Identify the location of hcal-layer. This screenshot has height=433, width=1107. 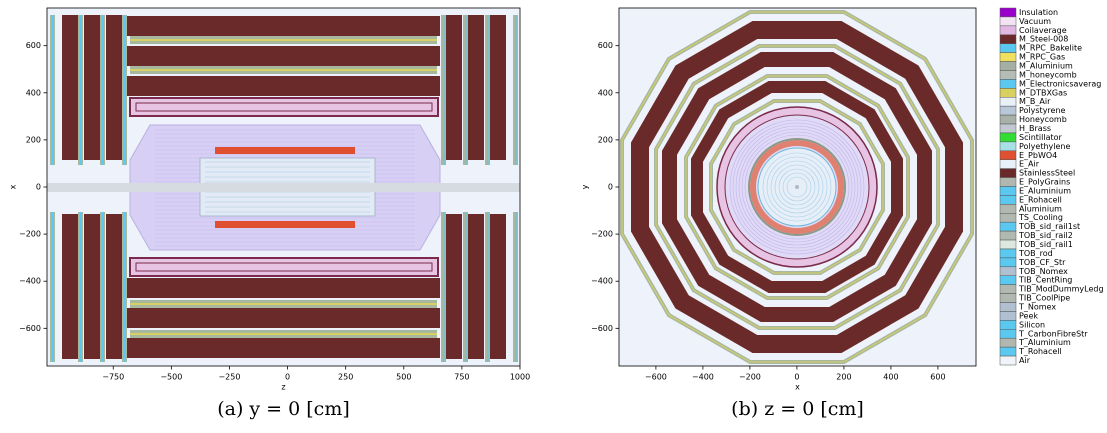
(797, 187).